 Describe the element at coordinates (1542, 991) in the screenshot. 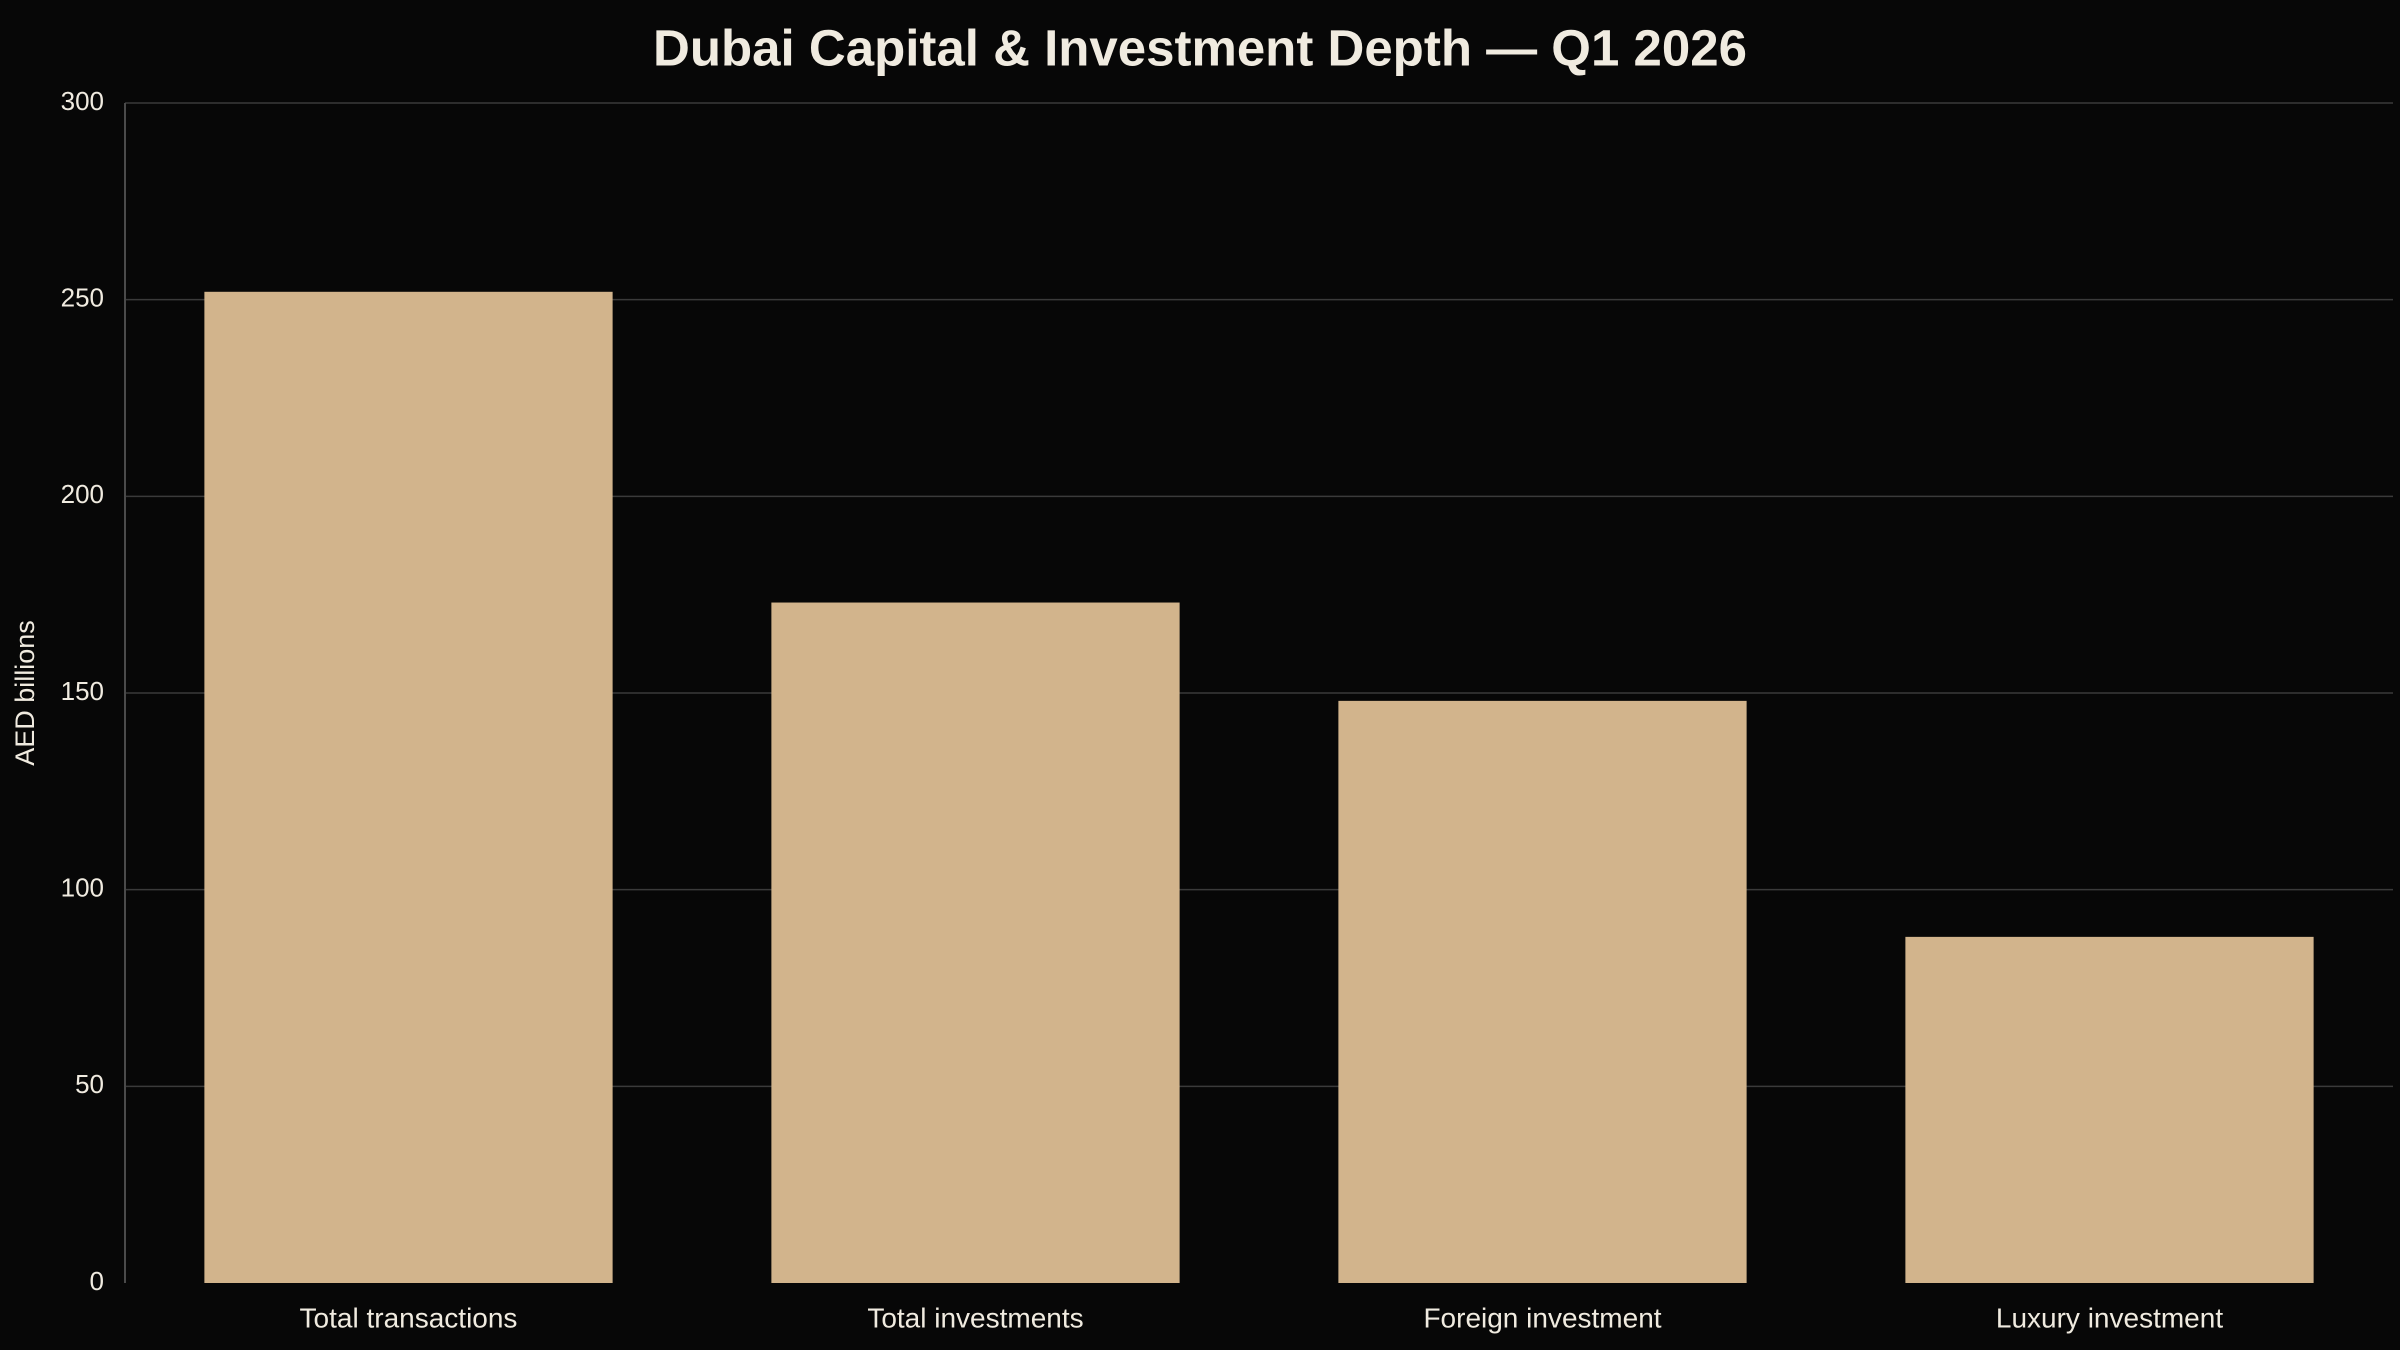

I see `bar-foreign-investment` at that location.